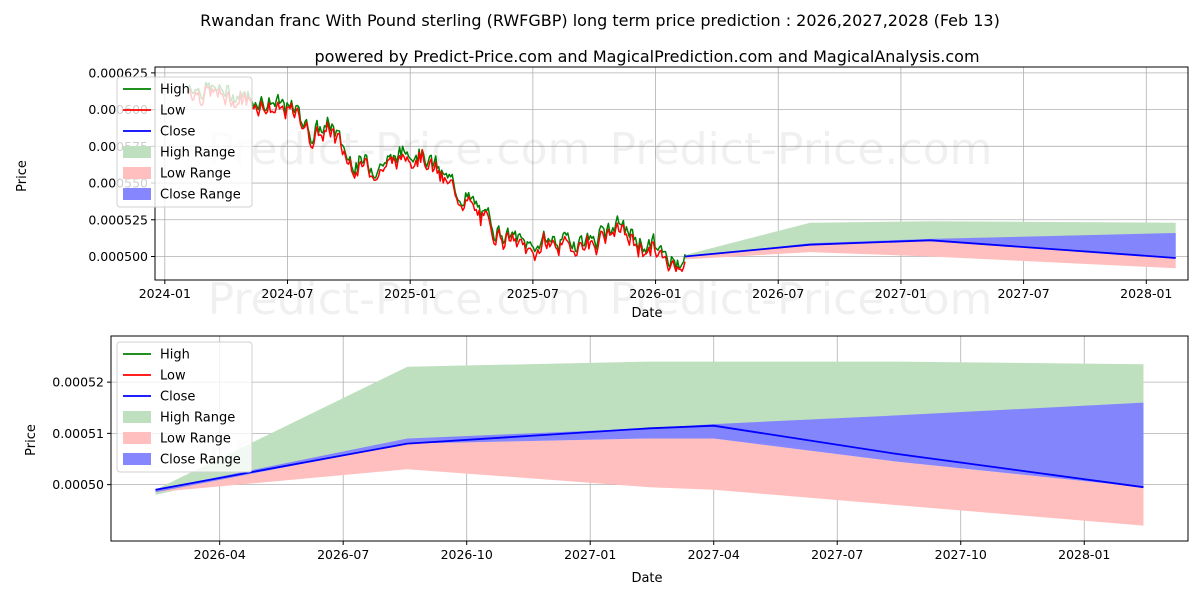 This screenshot has width=1200, height=600. I want to click on top-legend-label: High Range, so click(197, 153).